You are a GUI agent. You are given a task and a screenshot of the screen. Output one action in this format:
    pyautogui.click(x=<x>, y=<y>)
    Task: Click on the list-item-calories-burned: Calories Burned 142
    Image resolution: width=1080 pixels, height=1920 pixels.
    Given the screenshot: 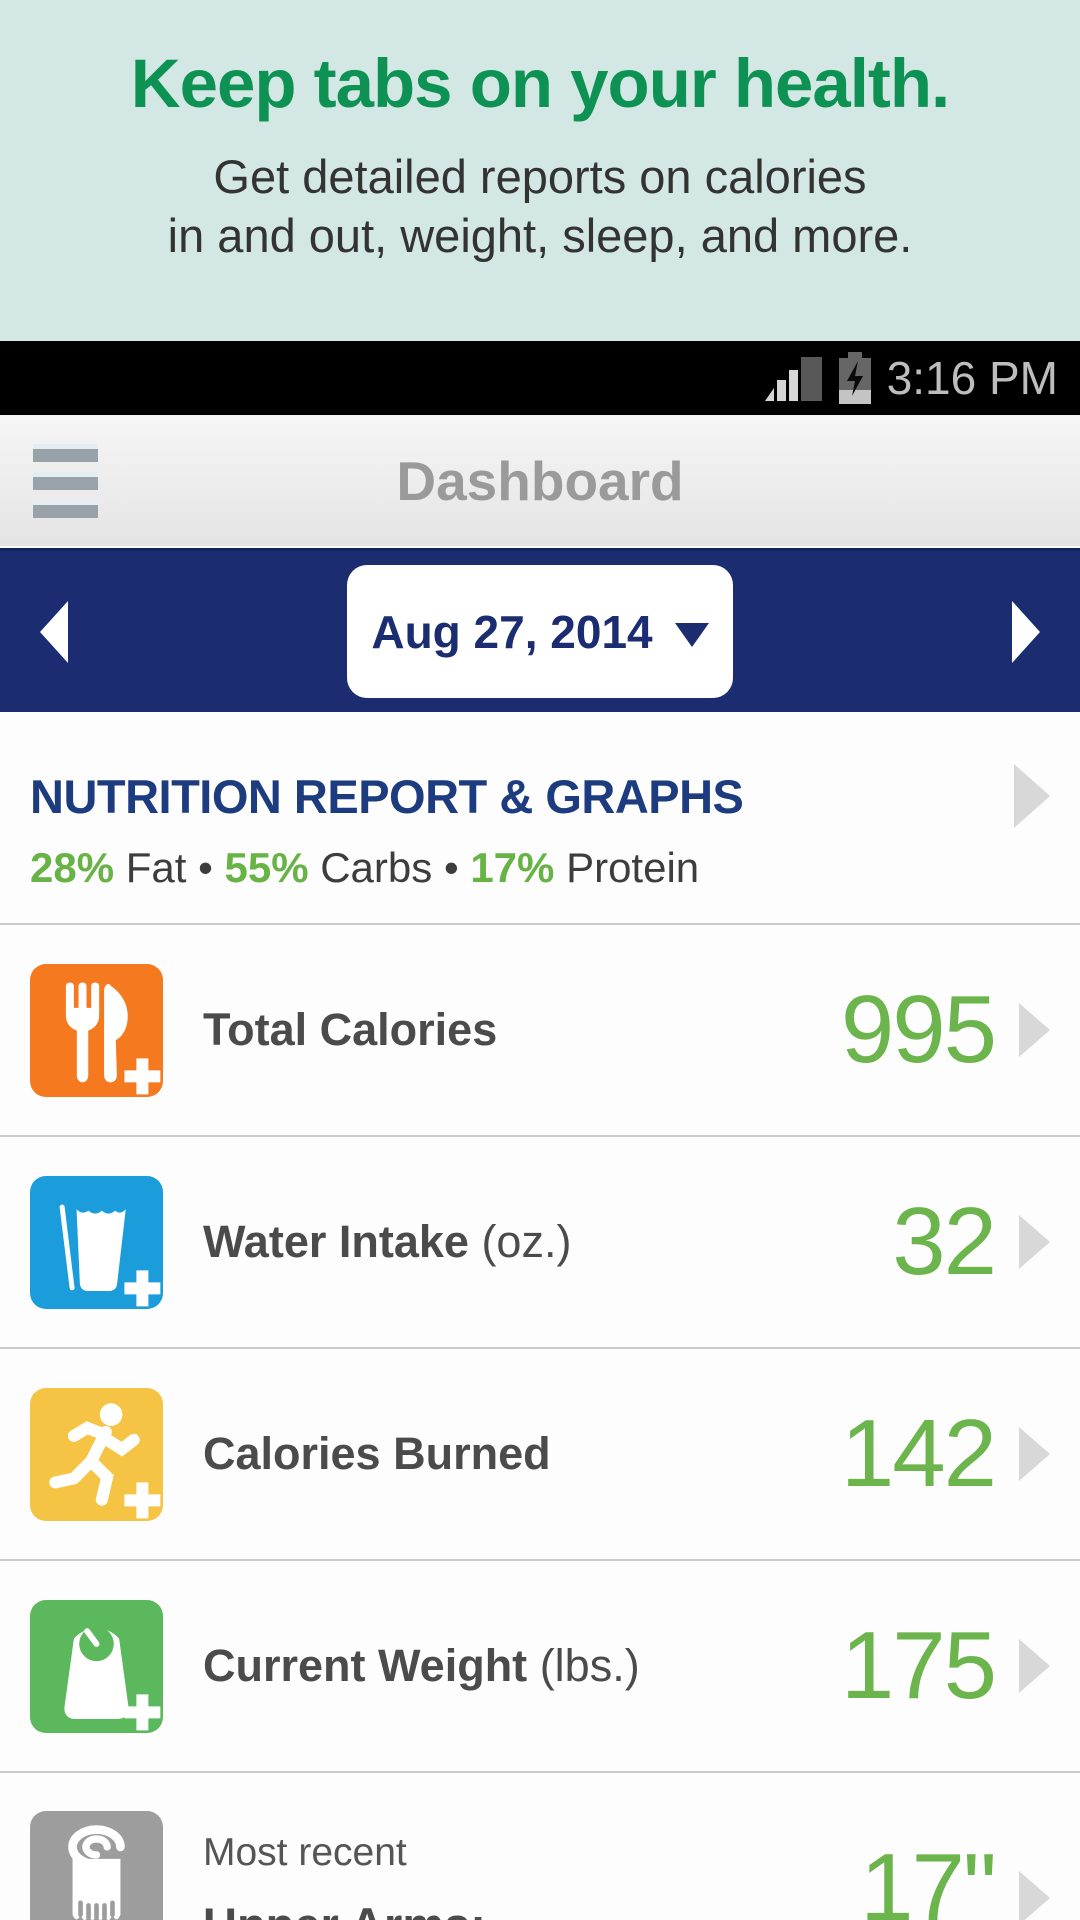 What is the action you would take?
    pyautogui.click(x=540, y=1455)
    